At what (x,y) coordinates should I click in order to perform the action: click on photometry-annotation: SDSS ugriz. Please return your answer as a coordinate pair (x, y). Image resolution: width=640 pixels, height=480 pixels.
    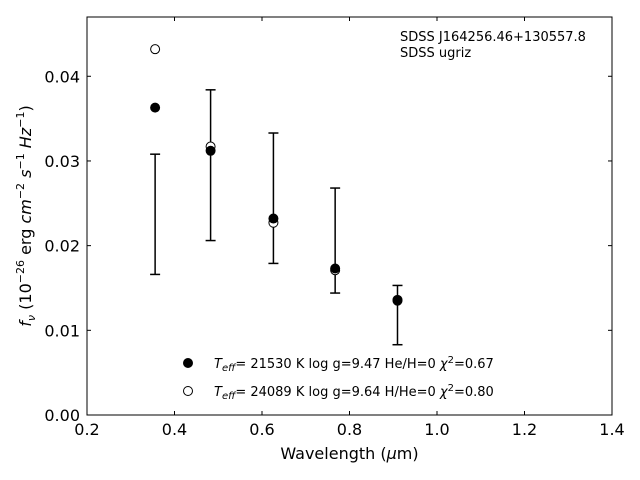
    Looking at the image, I should click on (435, 53).